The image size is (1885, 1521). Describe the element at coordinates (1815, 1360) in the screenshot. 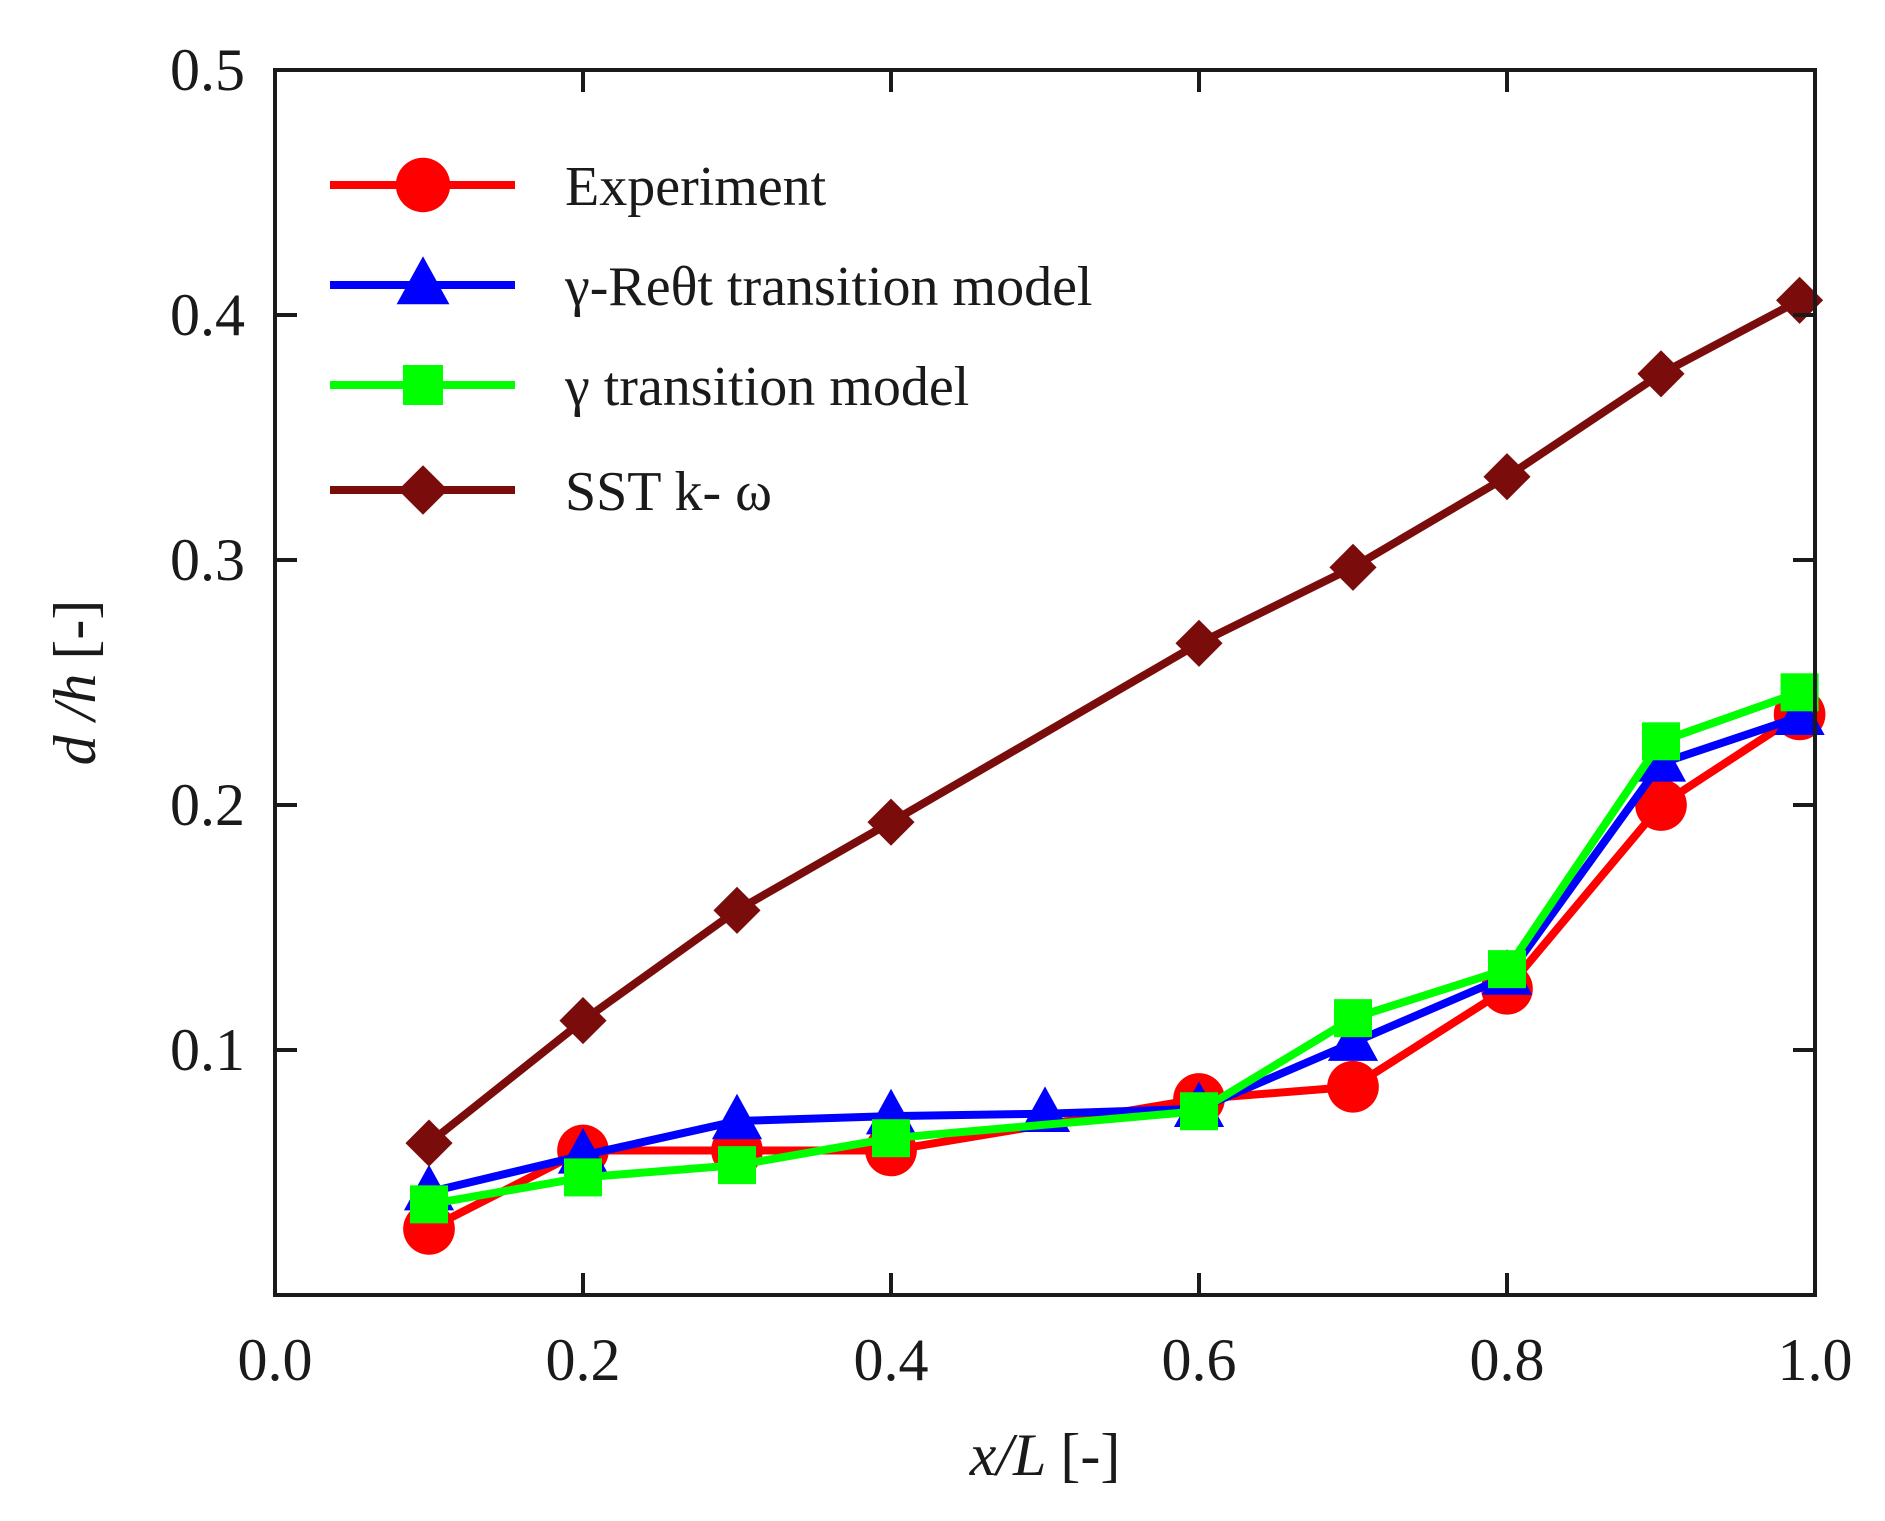

I see `x-tick-label: 1.0` at that location.